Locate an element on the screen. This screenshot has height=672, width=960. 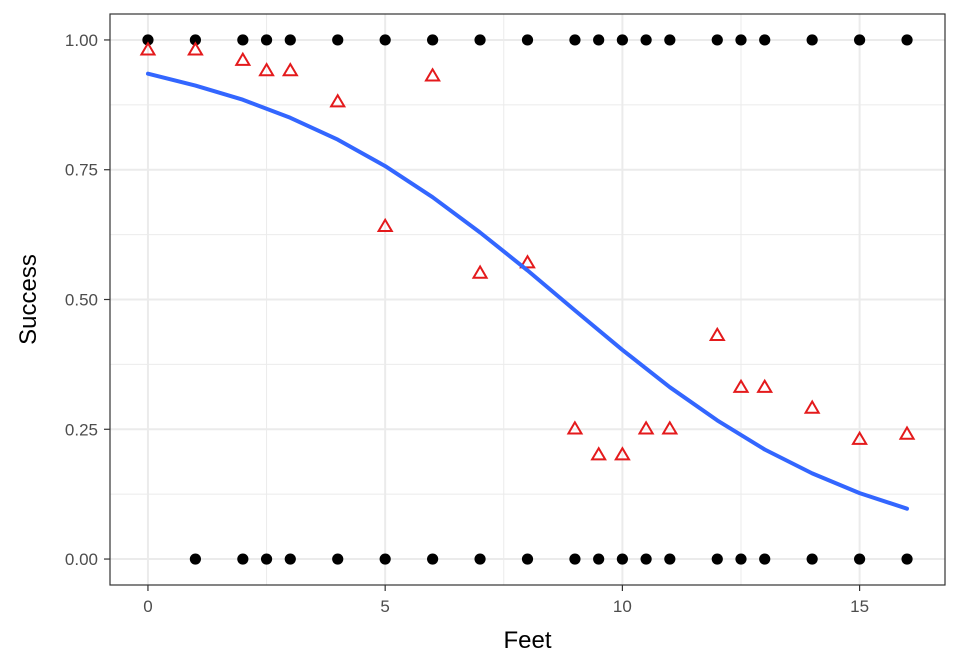
x-tick-label: 5 is located at coordinates (384, 606).